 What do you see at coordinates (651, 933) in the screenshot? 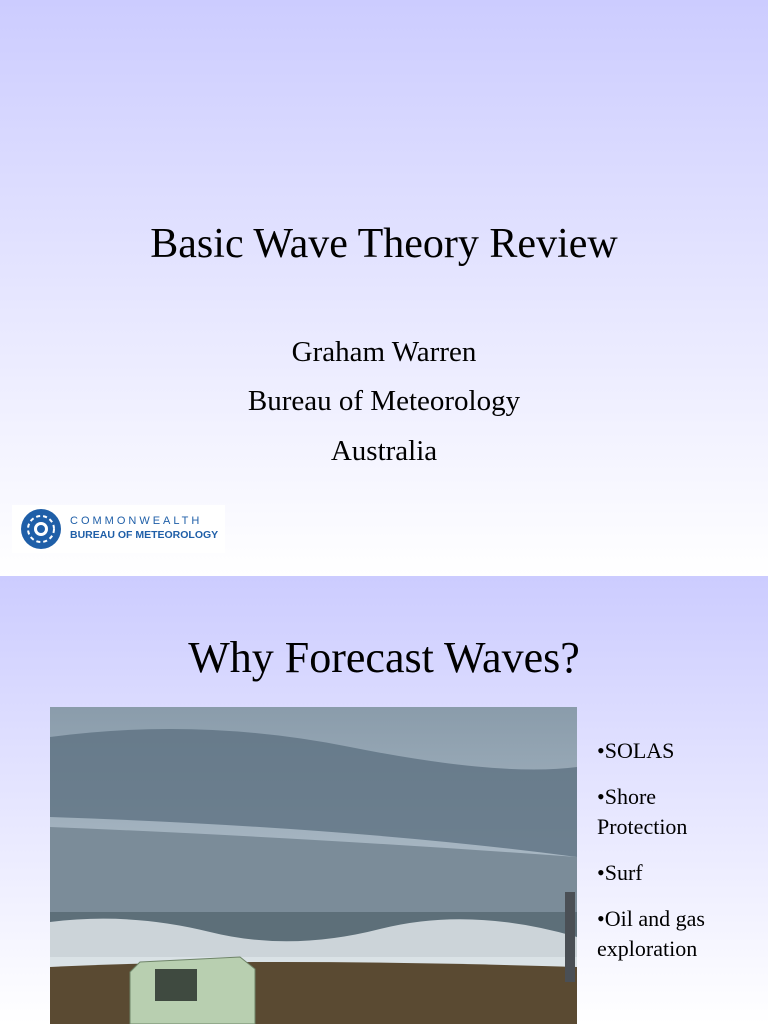
I see `bullet: •Oil and gas exploration` at bounding box center [651, 933].